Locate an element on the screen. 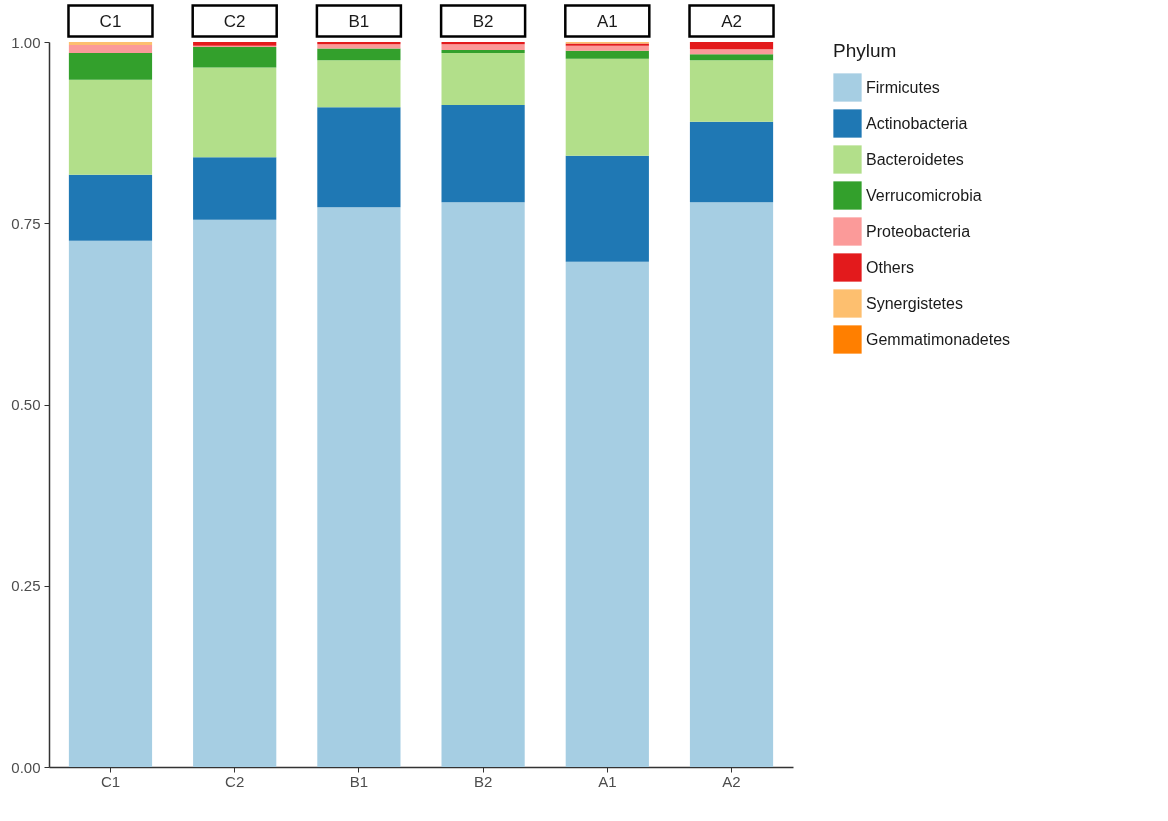  legend-label: Firmicutes is located at coordinates (903, 87).